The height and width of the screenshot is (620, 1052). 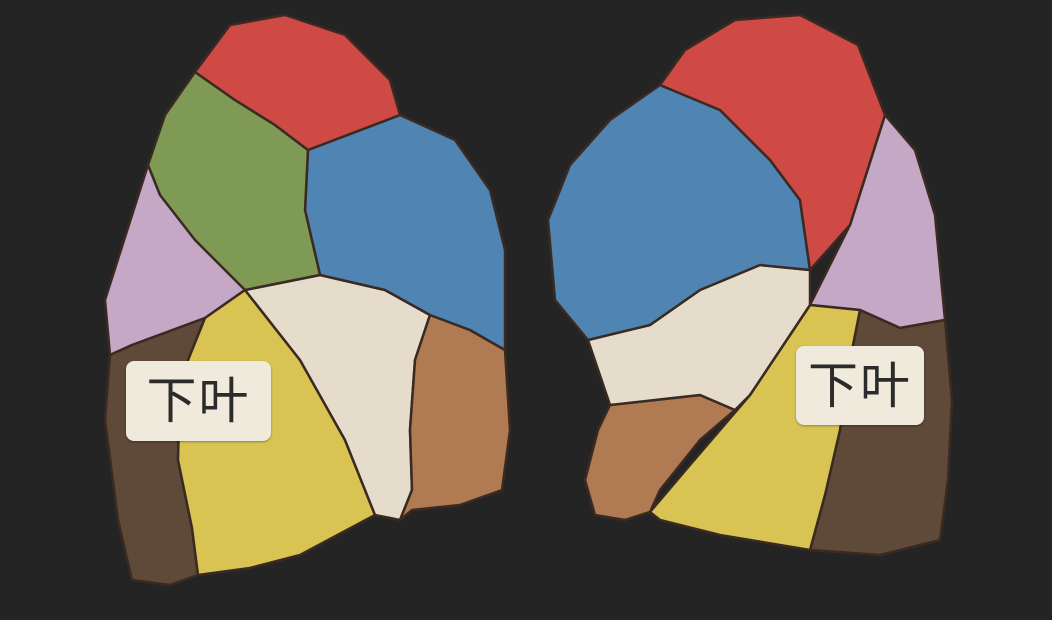 What do you see at coordinates (772, 142) in the screenshot?
I see `right-lung-apical-segment` at bounding box center [772, 142].